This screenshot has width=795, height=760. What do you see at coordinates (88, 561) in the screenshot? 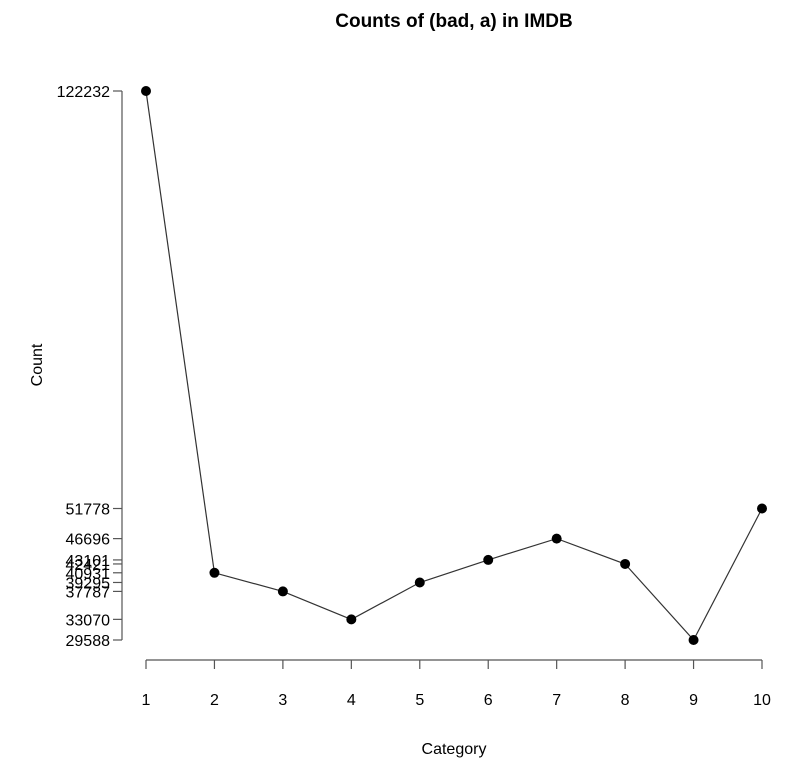
I see `y-tick-label: 43101` at bounding box center [88, 561].